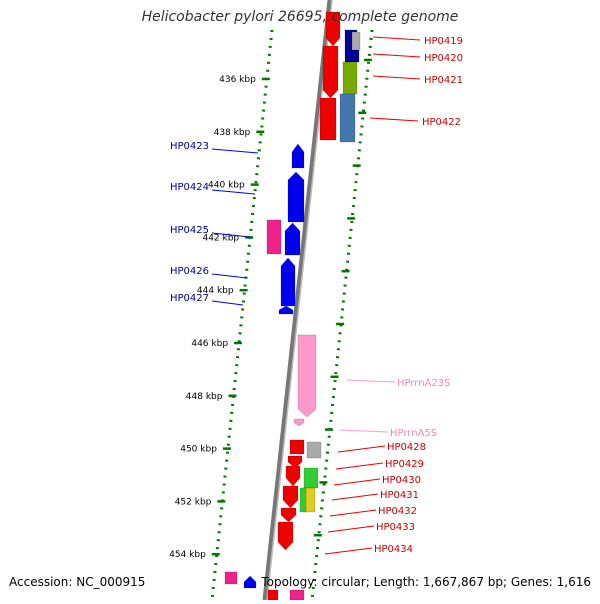  What do you see at coordinates (443, 80) in the screenshot?
I see `gene-label: HP0421` at bounding box center [443, 80].